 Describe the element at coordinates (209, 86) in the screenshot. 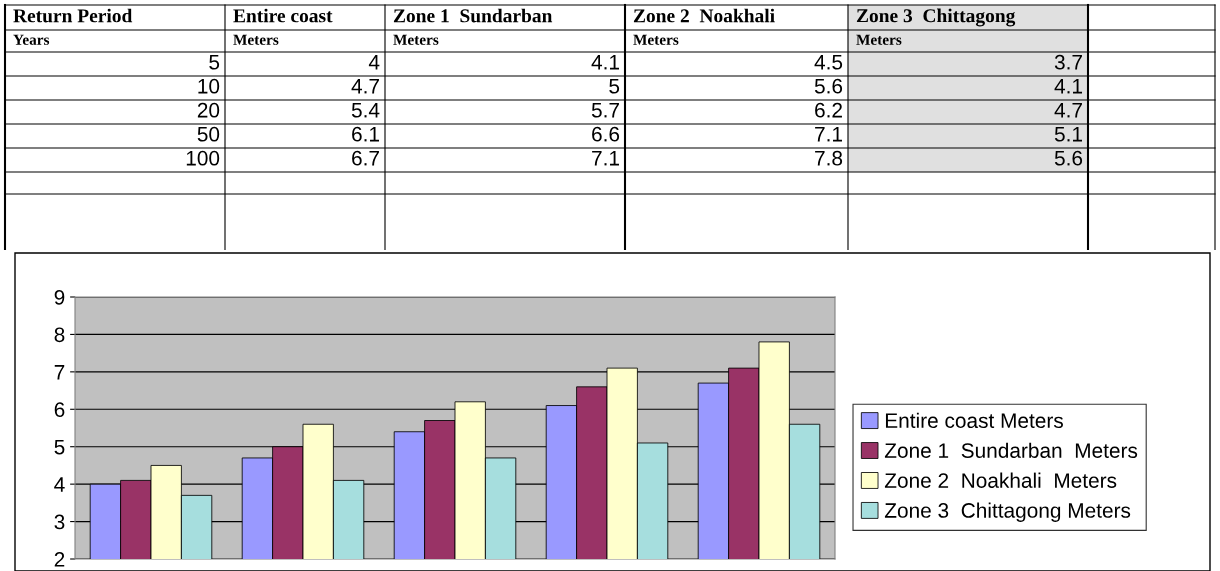

I see `text: 10` at that location.